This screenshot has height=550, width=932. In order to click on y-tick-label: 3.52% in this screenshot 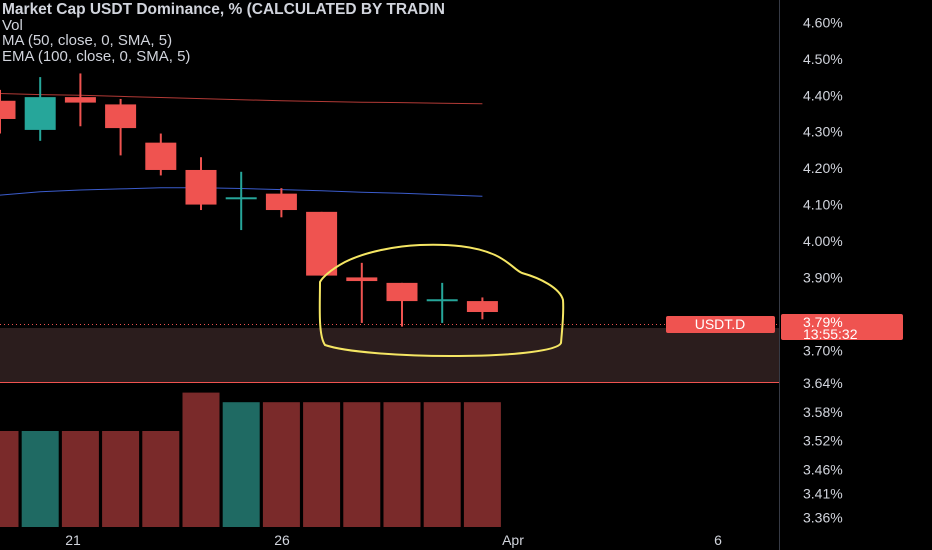, I will do `click(823, 441)`.